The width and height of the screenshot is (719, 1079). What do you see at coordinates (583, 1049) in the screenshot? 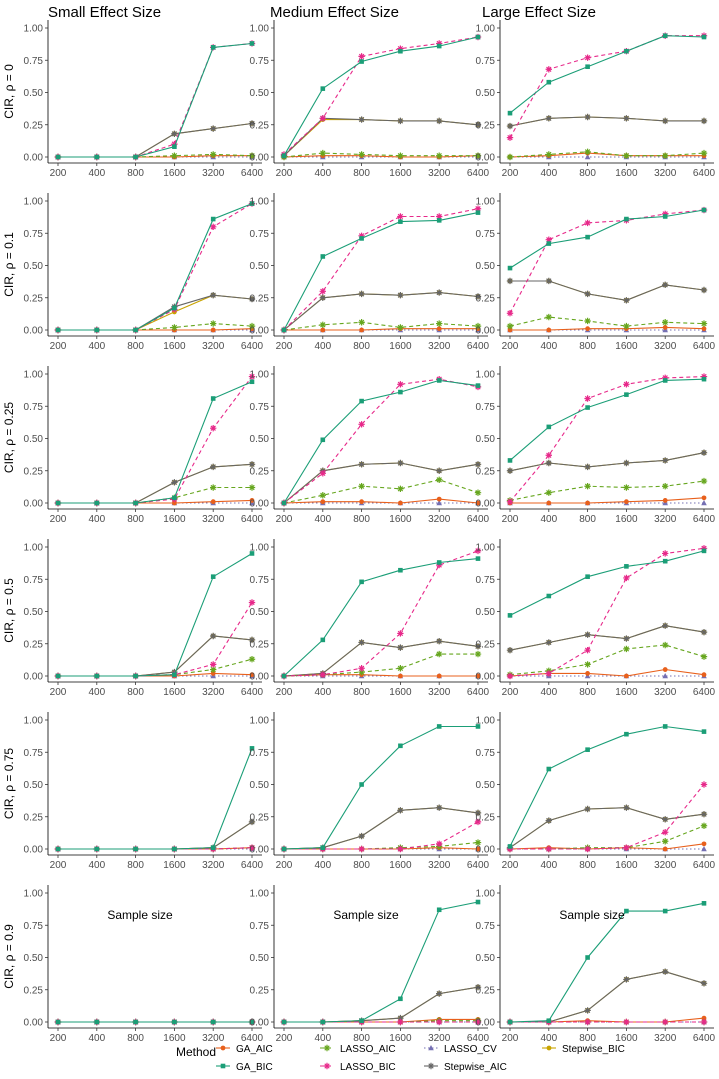
I see `legend-item-stepwise-bic: Stepwise_BIC` at bounding box center [583, 1049].